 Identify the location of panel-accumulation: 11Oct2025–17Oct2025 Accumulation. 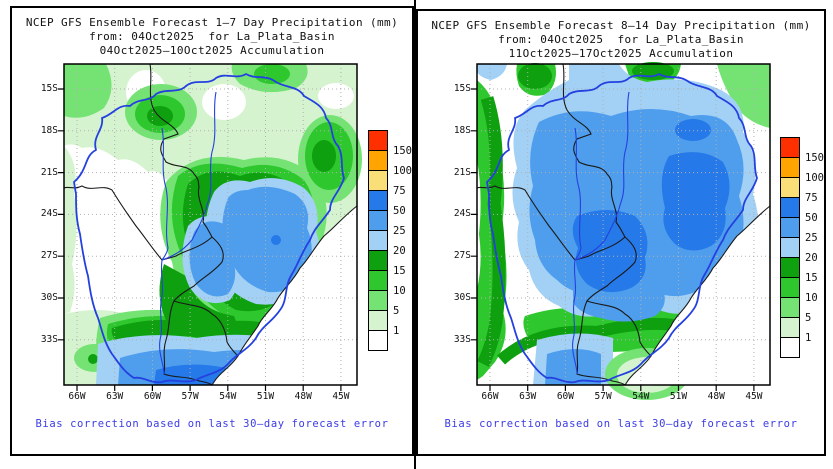
(621, 53).